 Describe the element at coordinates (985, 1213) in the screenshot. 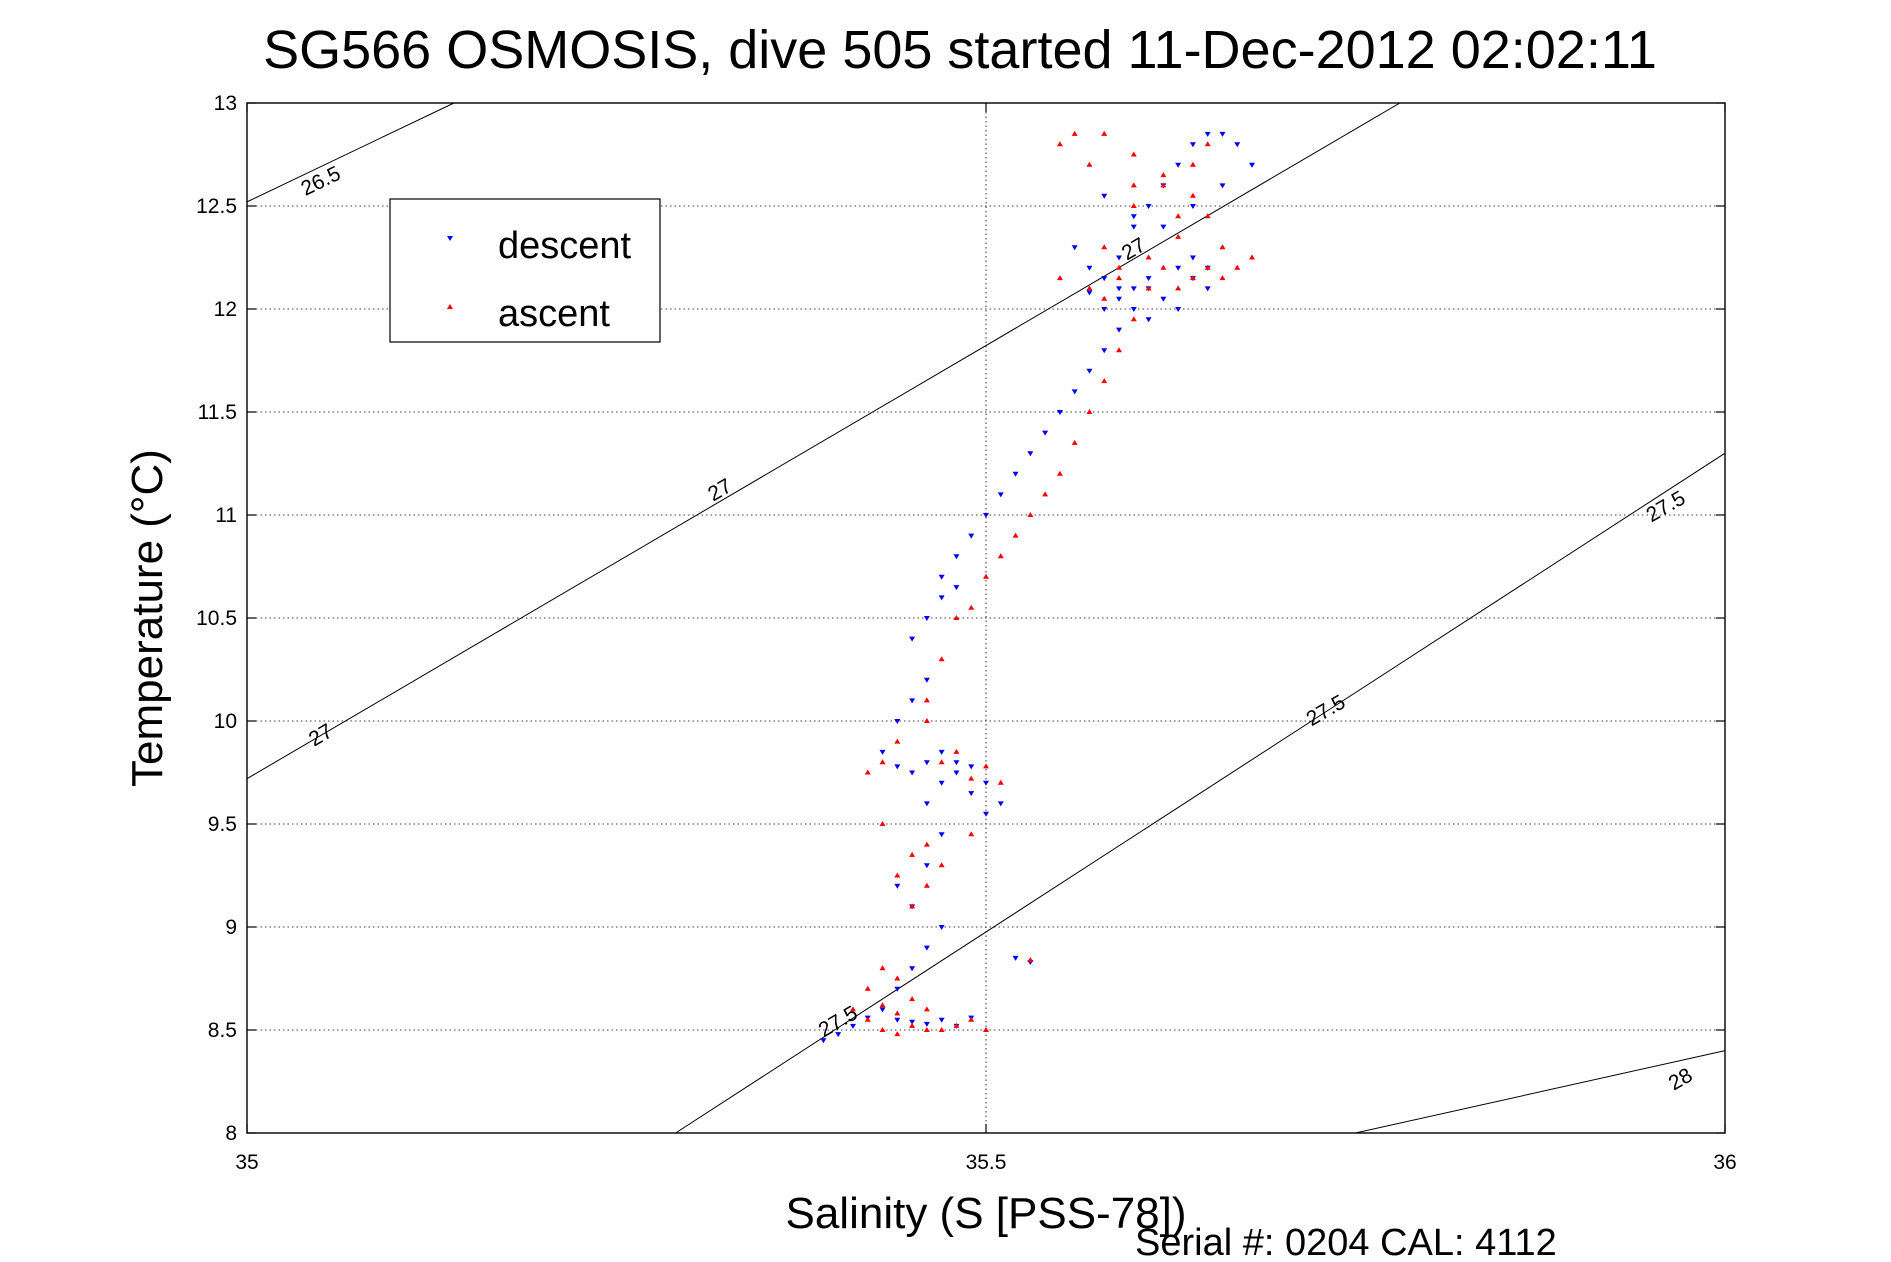

I see `x-axis-label: Salinity (S [PSS-78])` at that location.